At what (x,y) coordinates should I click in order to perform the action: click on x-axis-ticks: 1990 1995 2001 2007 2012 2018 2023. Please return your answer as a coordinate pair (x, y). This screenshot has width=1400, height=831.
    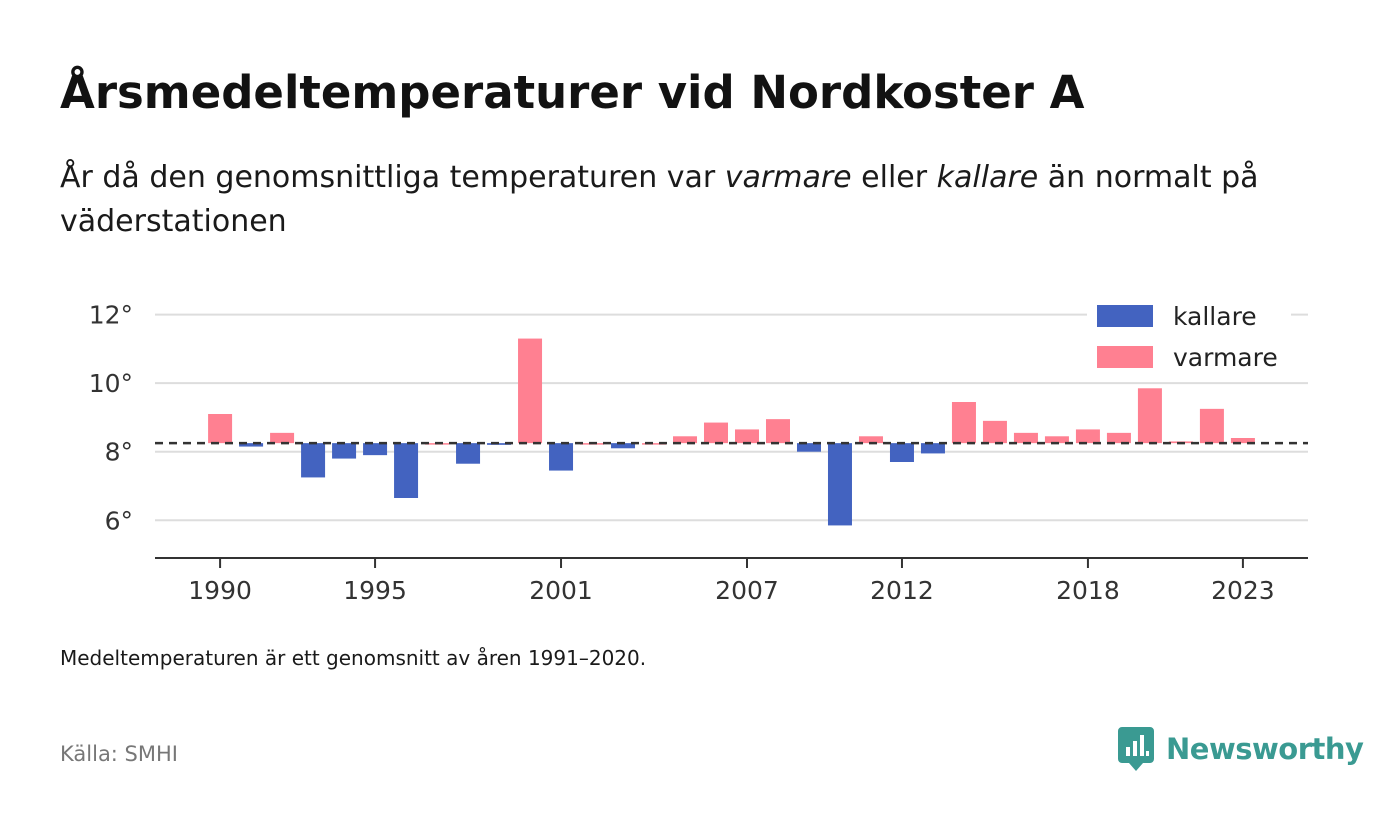
    Looking at the image, I should click on (731, 581).